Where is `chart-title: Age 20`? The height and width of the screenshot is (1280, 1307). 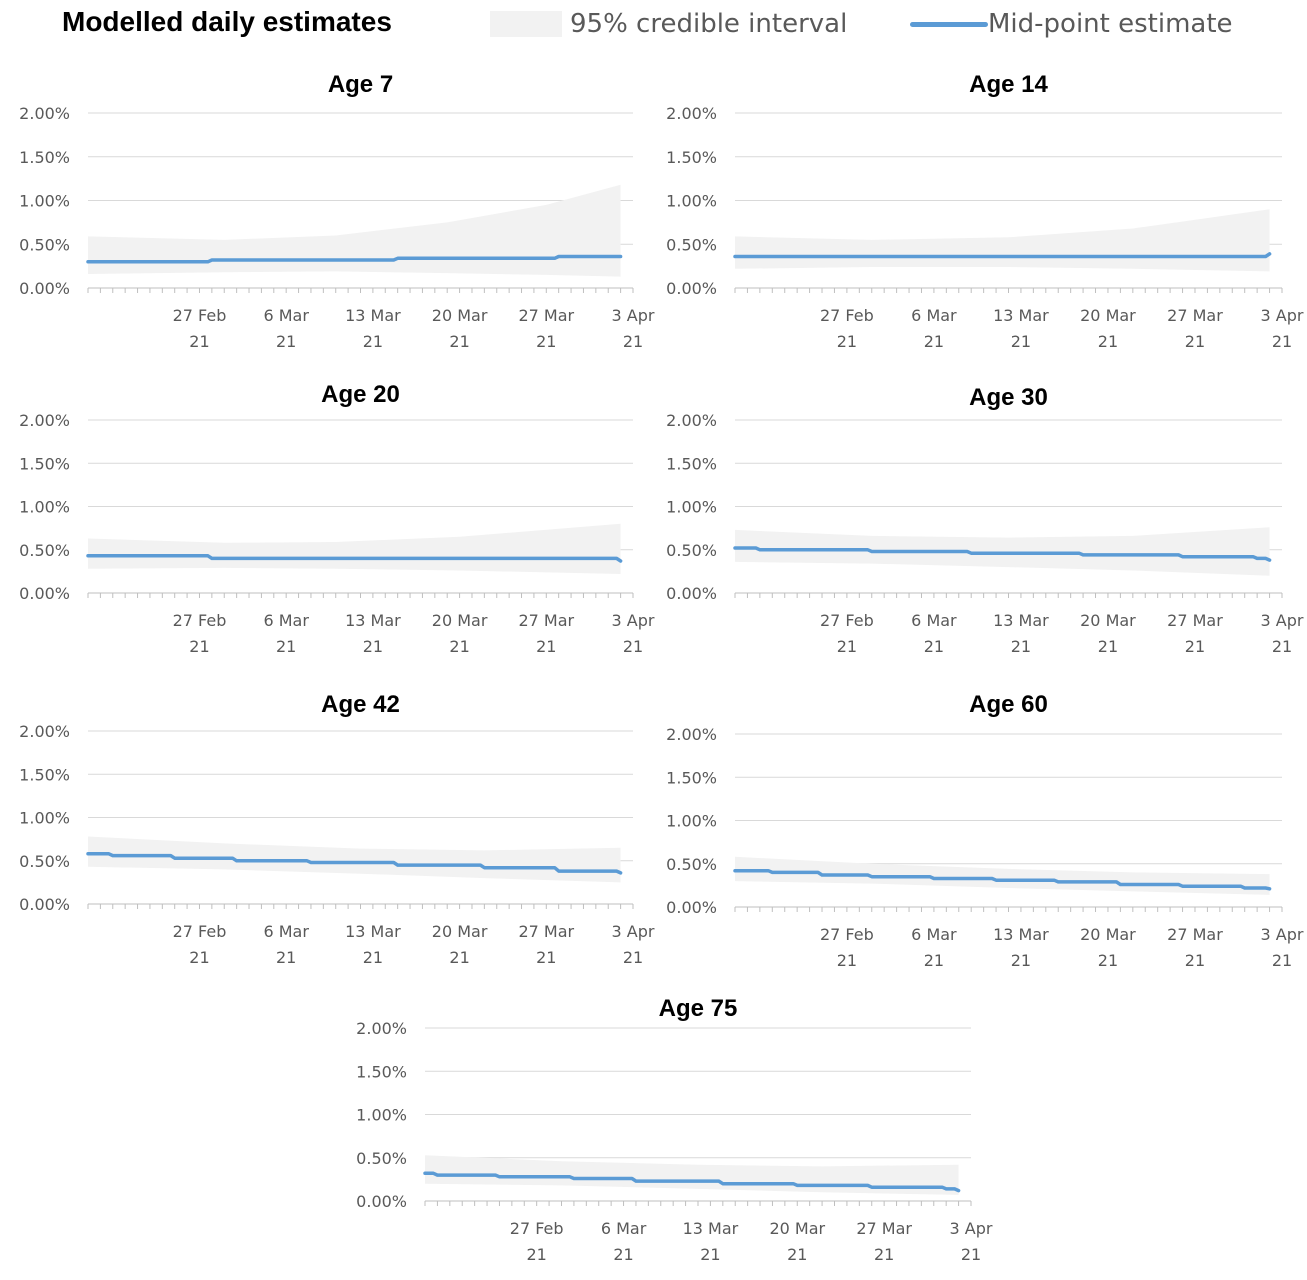 chart-title: Age 20 is located at coordinates (360, 394).